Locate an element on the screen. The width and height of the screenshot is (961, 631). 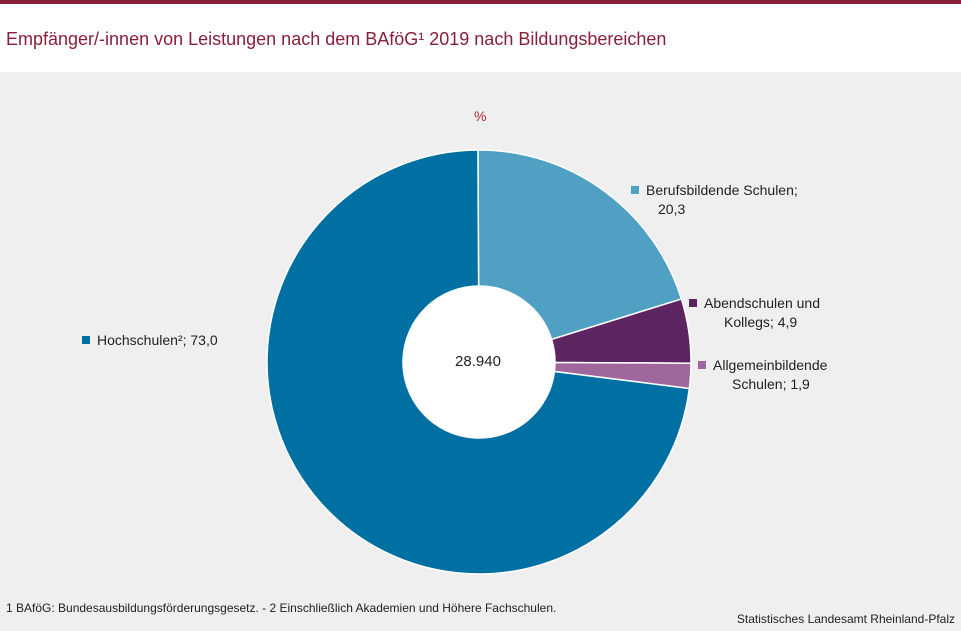
legend-text: Hochschulen²; 73,0 is located at coordinates (157, 340).